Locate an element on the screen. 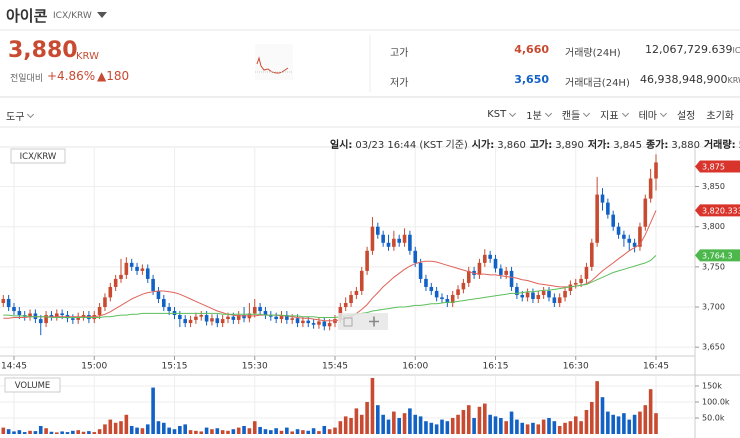  toolbar: KST 1분 캔들 지표 테마 설정 초기화 is located at coordinates (610, 114).